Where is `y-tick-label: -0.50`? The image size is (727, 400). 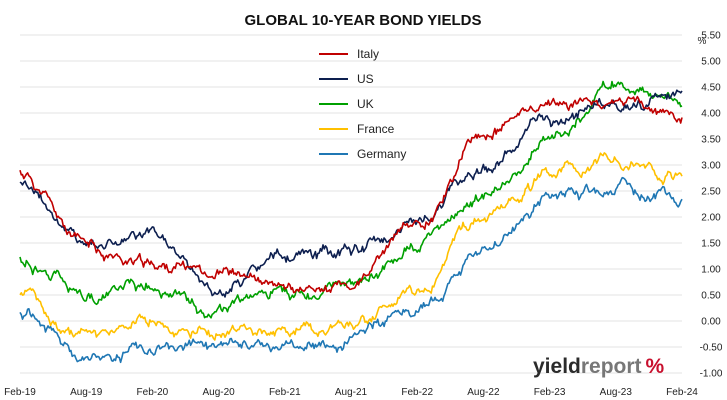 y-tick-label: -0.50 is located at coordinates (711, 348).